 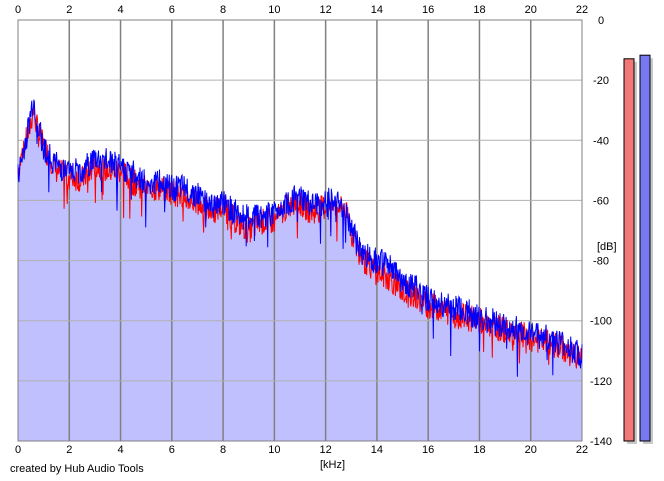 I want to click on y-tick-labels: 0 -20 -40 -60 -80 -100 -120 -140, so click(x=601, y=231).